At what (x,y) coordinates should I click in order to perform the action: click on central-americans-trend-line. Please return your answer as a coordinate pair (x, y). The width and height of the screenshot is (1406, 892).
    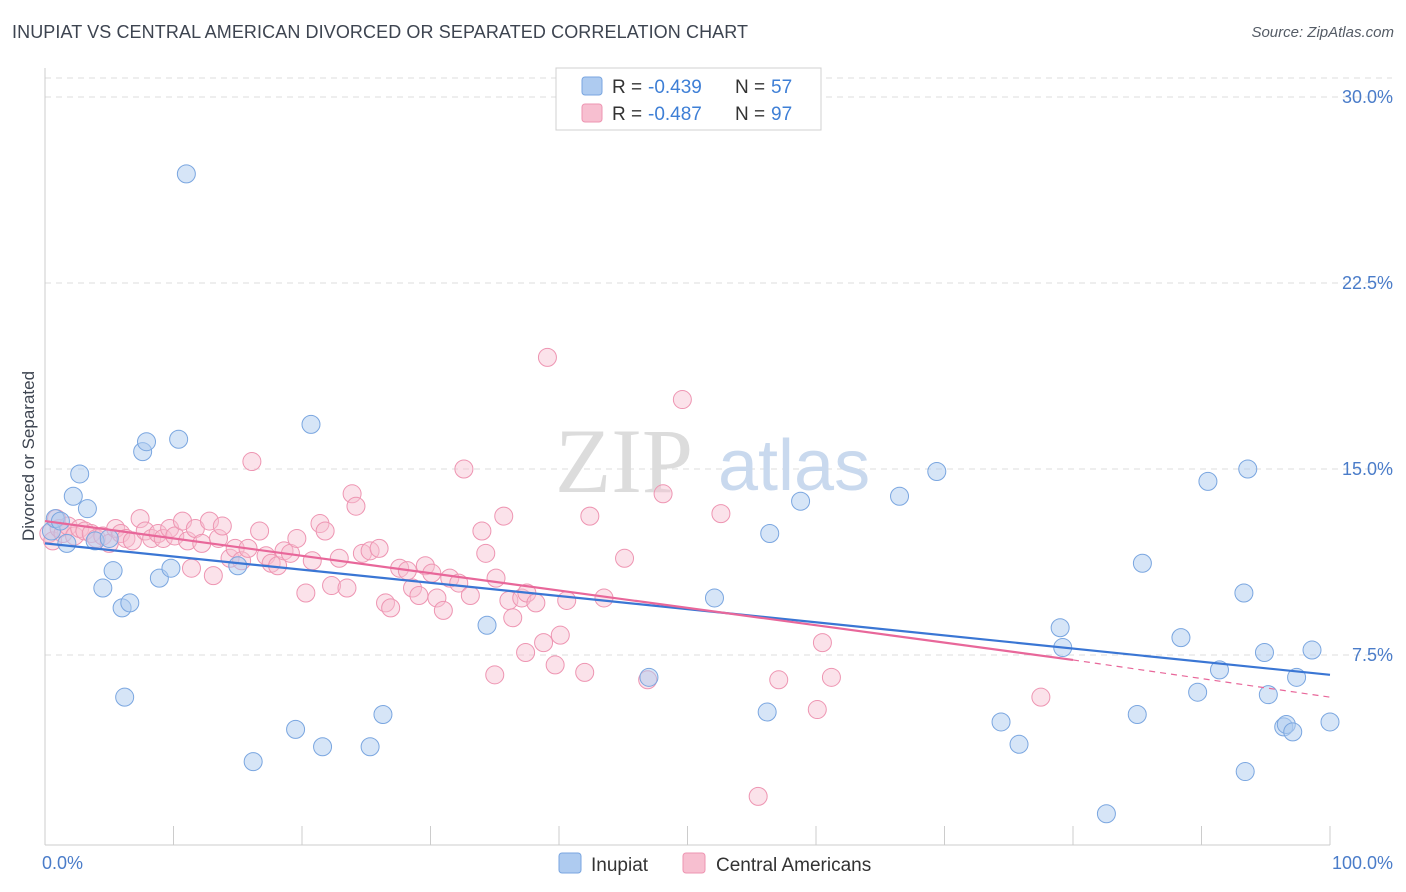
    Looking at the image, I should click on (559, 590).